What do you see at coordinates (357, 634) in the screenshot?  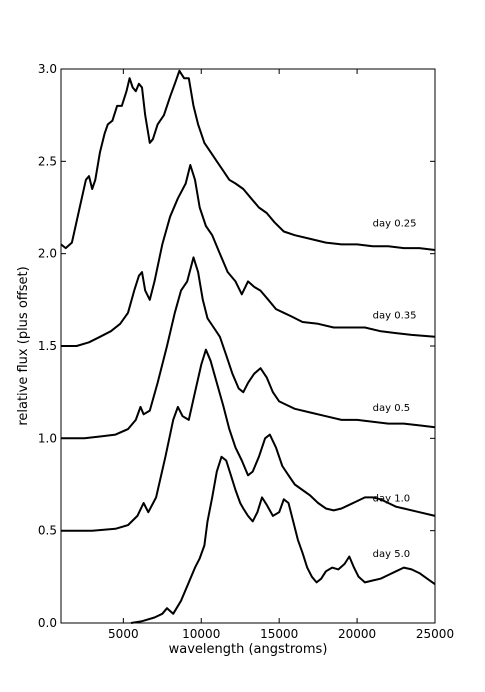 I see `x-tick-label: 20000` at bounding box center [357, 634].